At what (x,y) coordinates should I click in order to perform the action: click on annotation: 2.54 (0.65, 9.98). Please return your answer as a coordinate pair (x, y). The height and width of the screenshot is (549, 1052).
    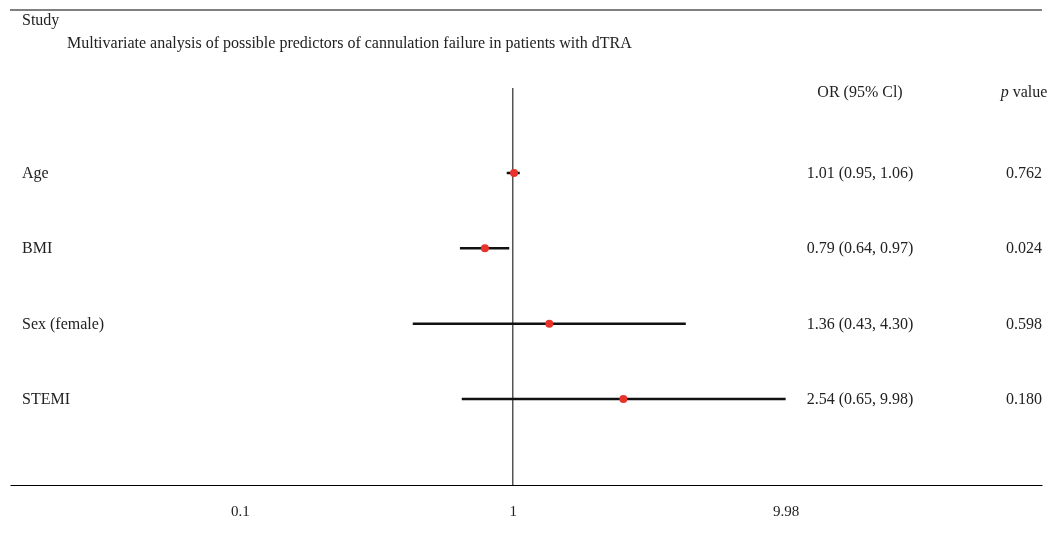
    Looking at the image, I should click on (860, 399).